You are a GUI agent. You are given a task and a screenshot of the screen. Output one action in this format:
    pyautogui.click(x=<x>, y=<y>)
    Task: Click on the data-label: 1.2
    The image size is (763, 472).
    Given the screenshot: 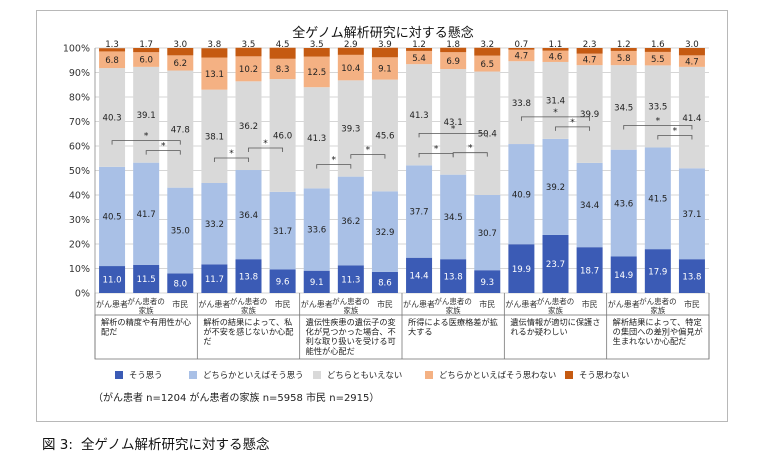 What is the action you would take?
    pyautogui.click(x=419, y=45)
    